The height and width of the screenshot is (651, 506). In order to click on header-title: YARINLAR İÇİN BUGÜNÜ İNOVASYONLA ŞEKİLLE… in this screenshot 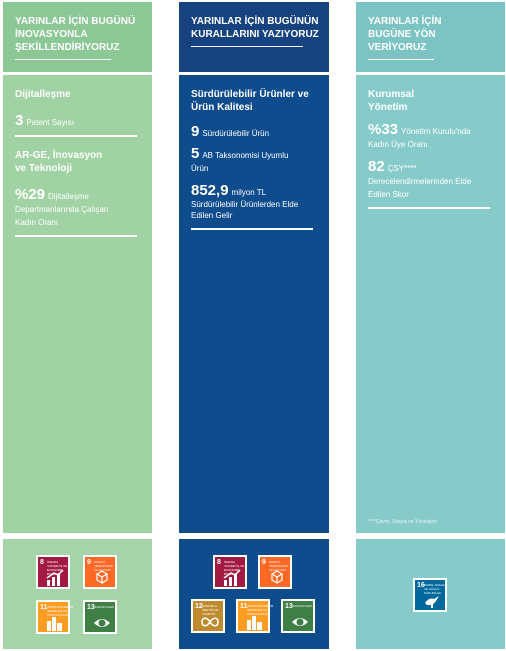, I will do `click(75, 34)`.